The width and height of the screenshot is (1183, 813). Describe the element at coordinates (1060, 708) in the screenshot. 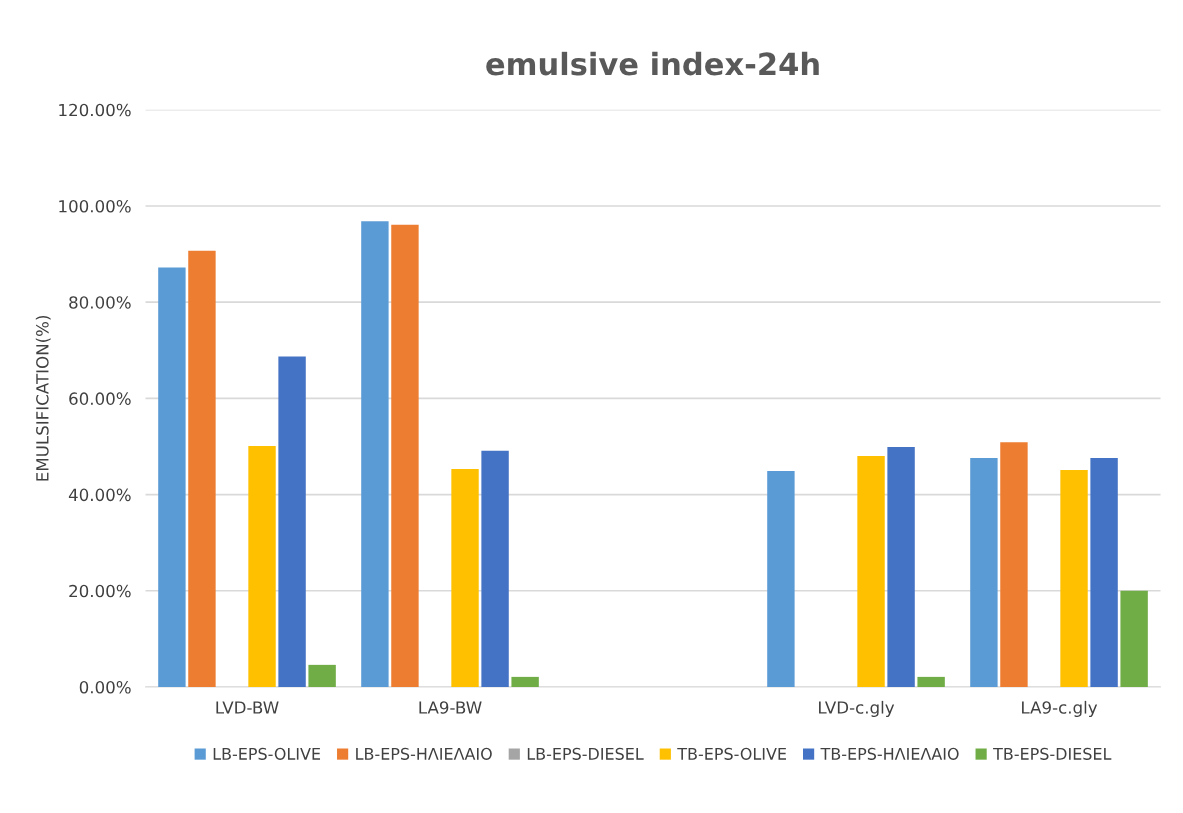

I see `x-tick-label: LA9-c.gly` at that location.